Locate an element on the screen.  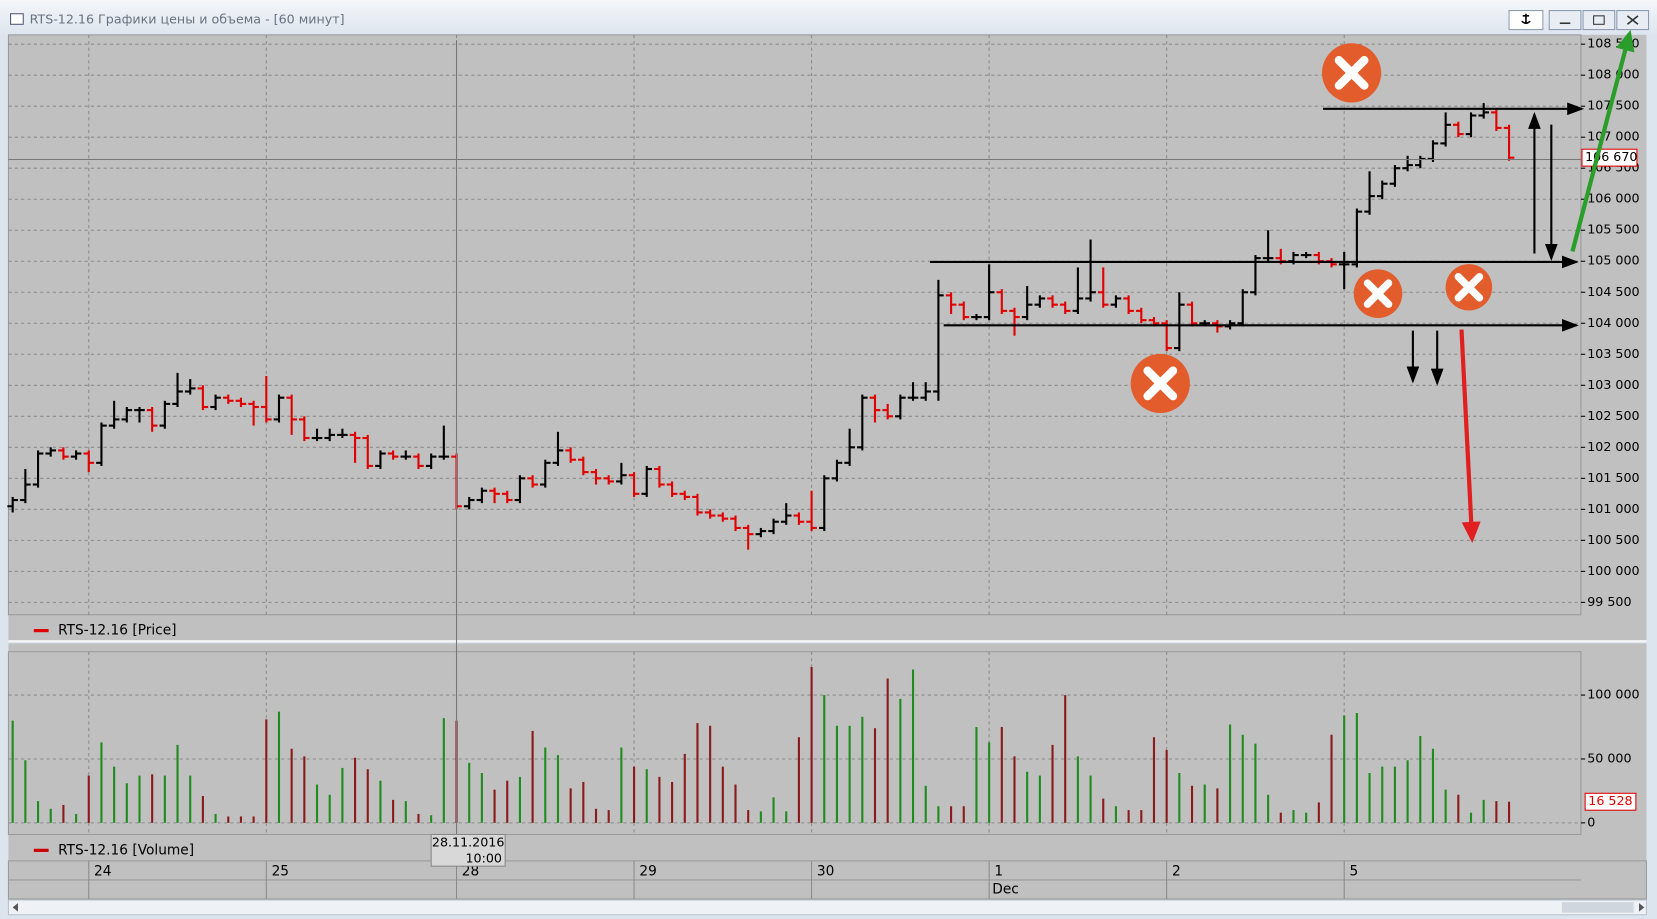
y-tick-label: 104 500 is located at coordinates (1613, 291).